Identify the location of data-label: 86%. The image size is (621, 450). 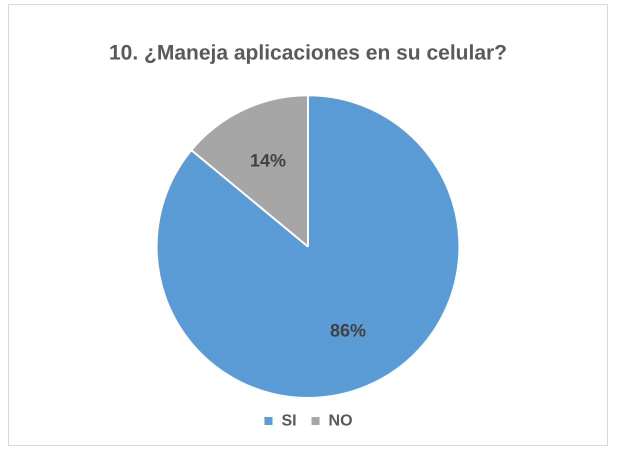
(348, 330).